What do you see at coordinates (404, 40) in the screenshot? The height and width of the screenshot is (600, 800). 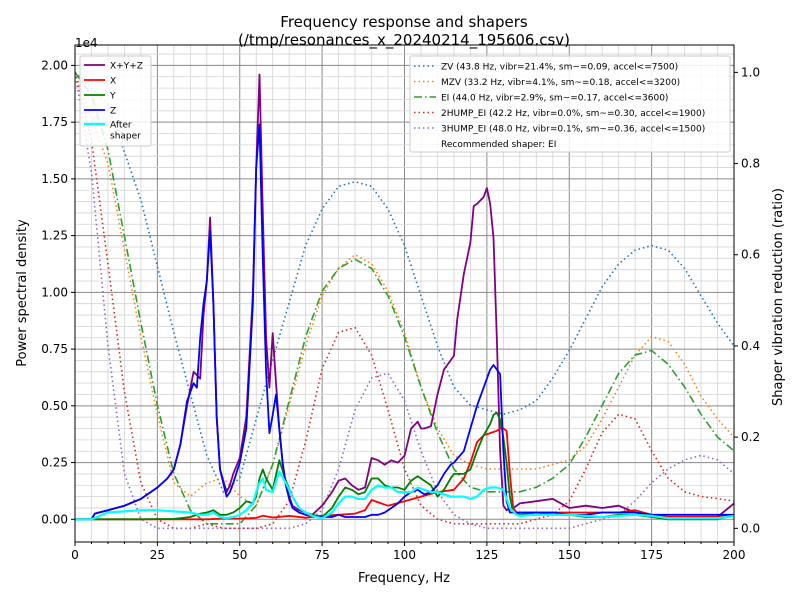 I see `chart-title-line-2: (/tmp/resonances_x_20240214_195606.csv)` at bounding box center [404, 40].